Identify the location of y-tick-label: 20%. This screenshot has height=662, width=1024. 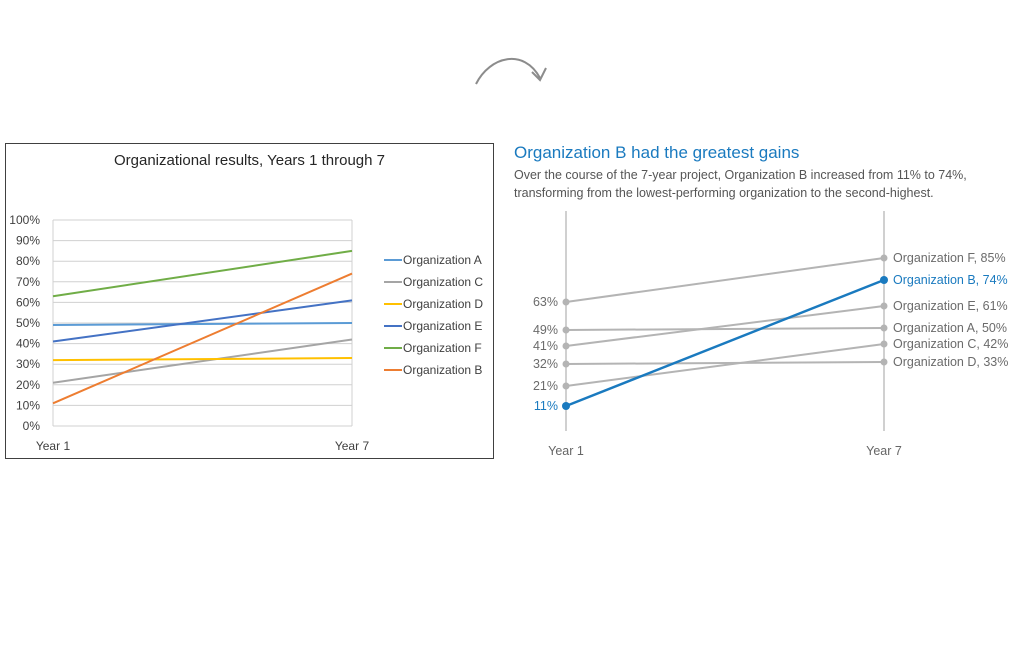
(28, 385).